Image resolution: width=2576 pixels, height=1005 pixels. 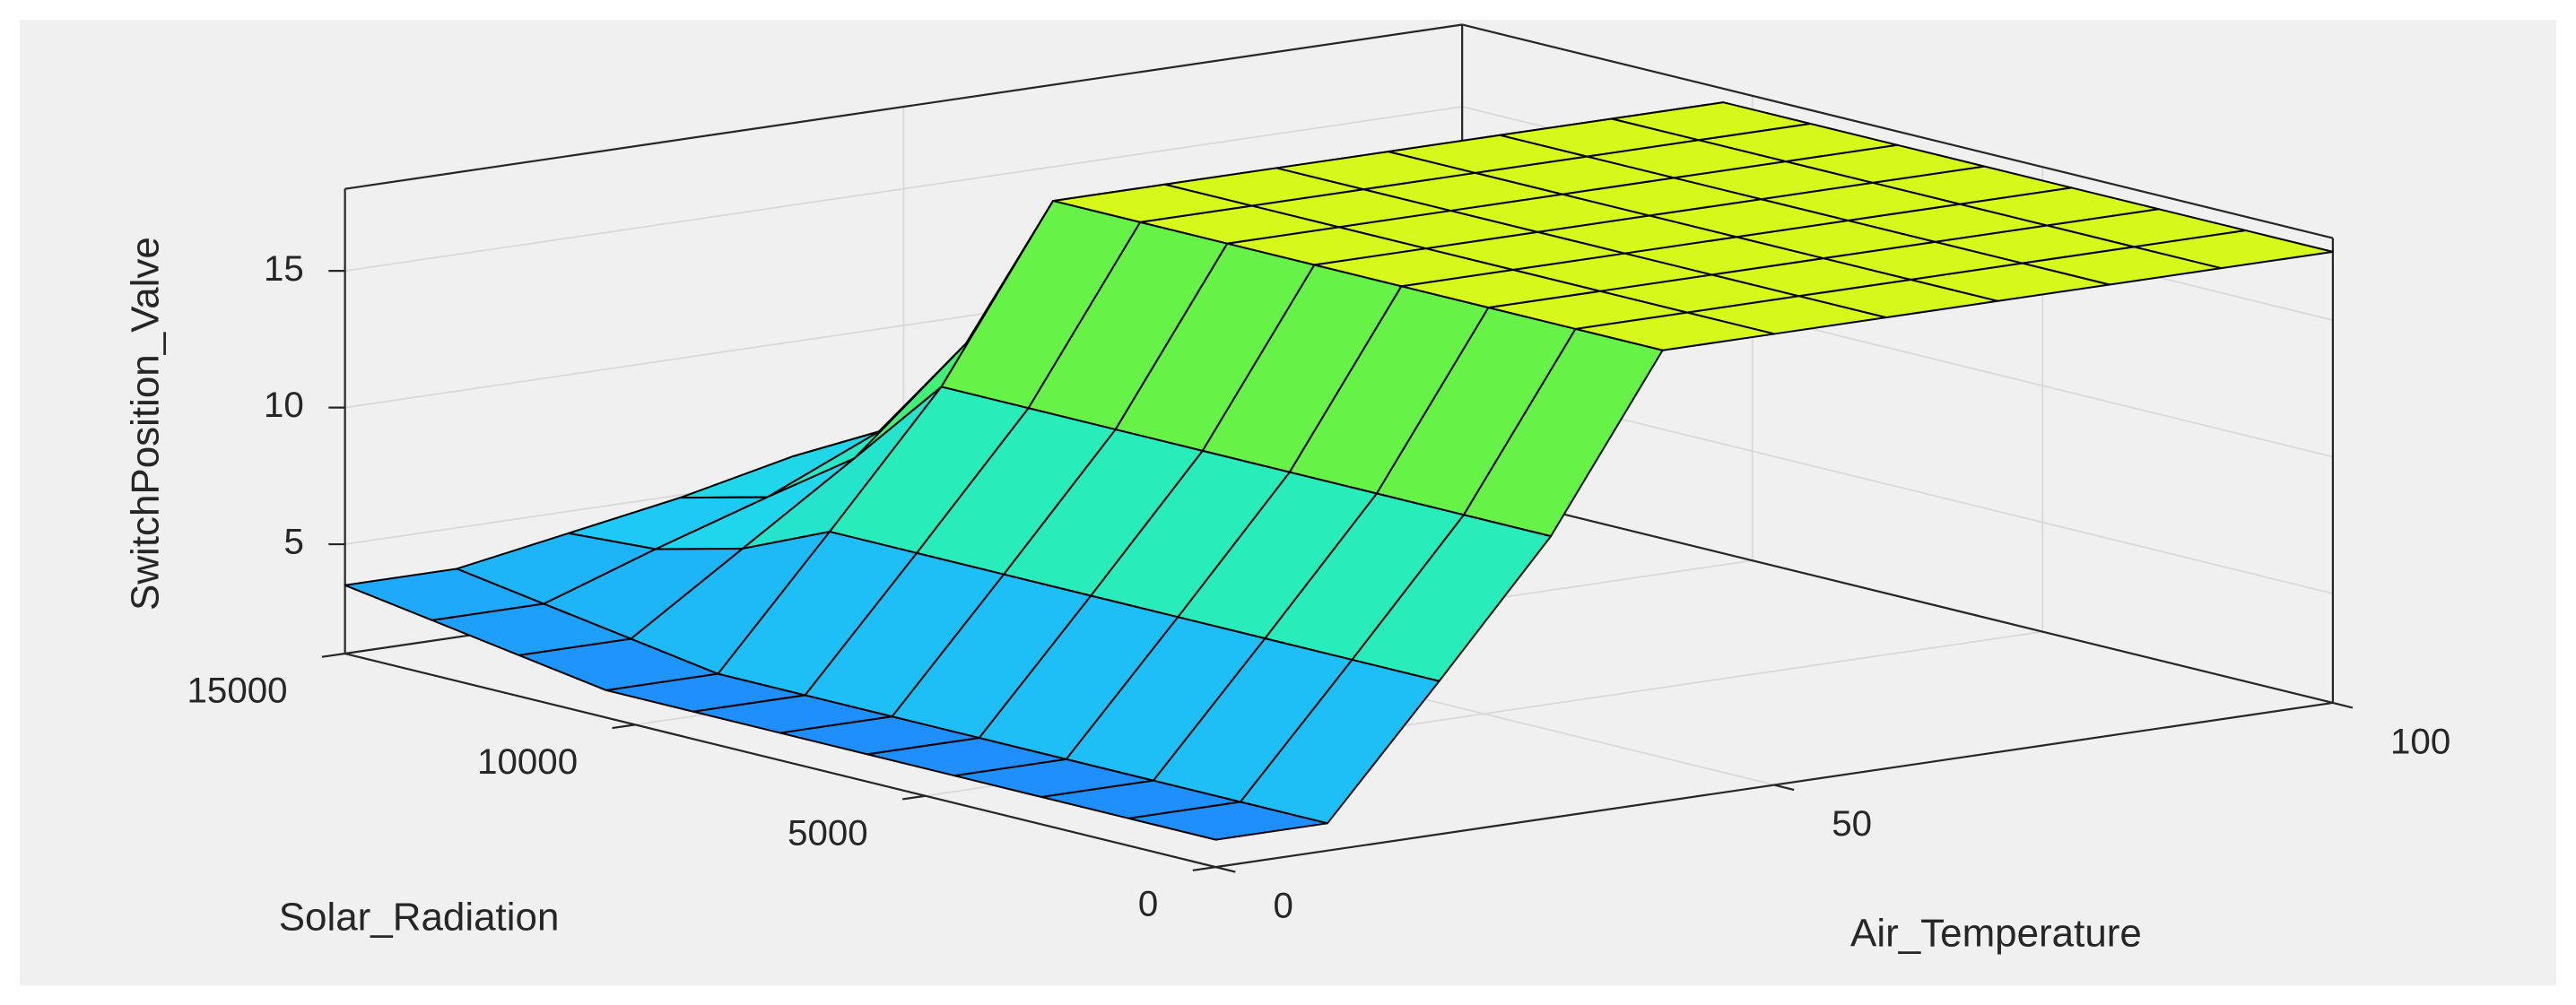 What do you see at coordinates (1227, 821) in the screenshot?
I see `surface-face` at bounding box center [1227, 821].